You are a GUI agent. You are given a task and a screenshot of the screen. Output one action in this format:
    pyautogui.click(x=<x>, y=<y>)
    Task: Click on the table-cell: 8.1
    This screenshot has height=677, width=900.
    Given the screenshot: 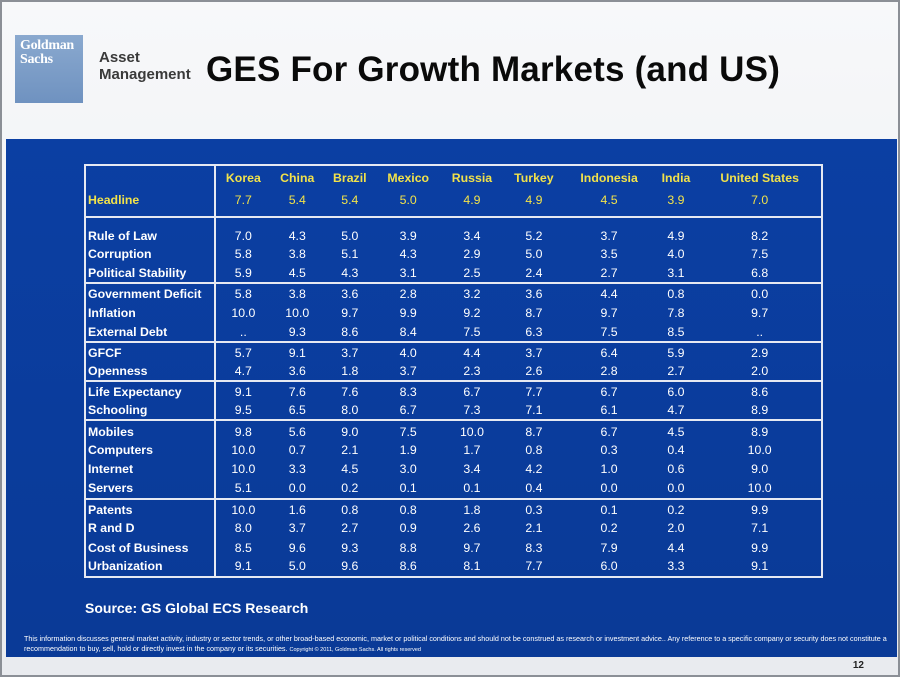 What is the action you would take?
    pyautogui.click(x=472, y=565)
    